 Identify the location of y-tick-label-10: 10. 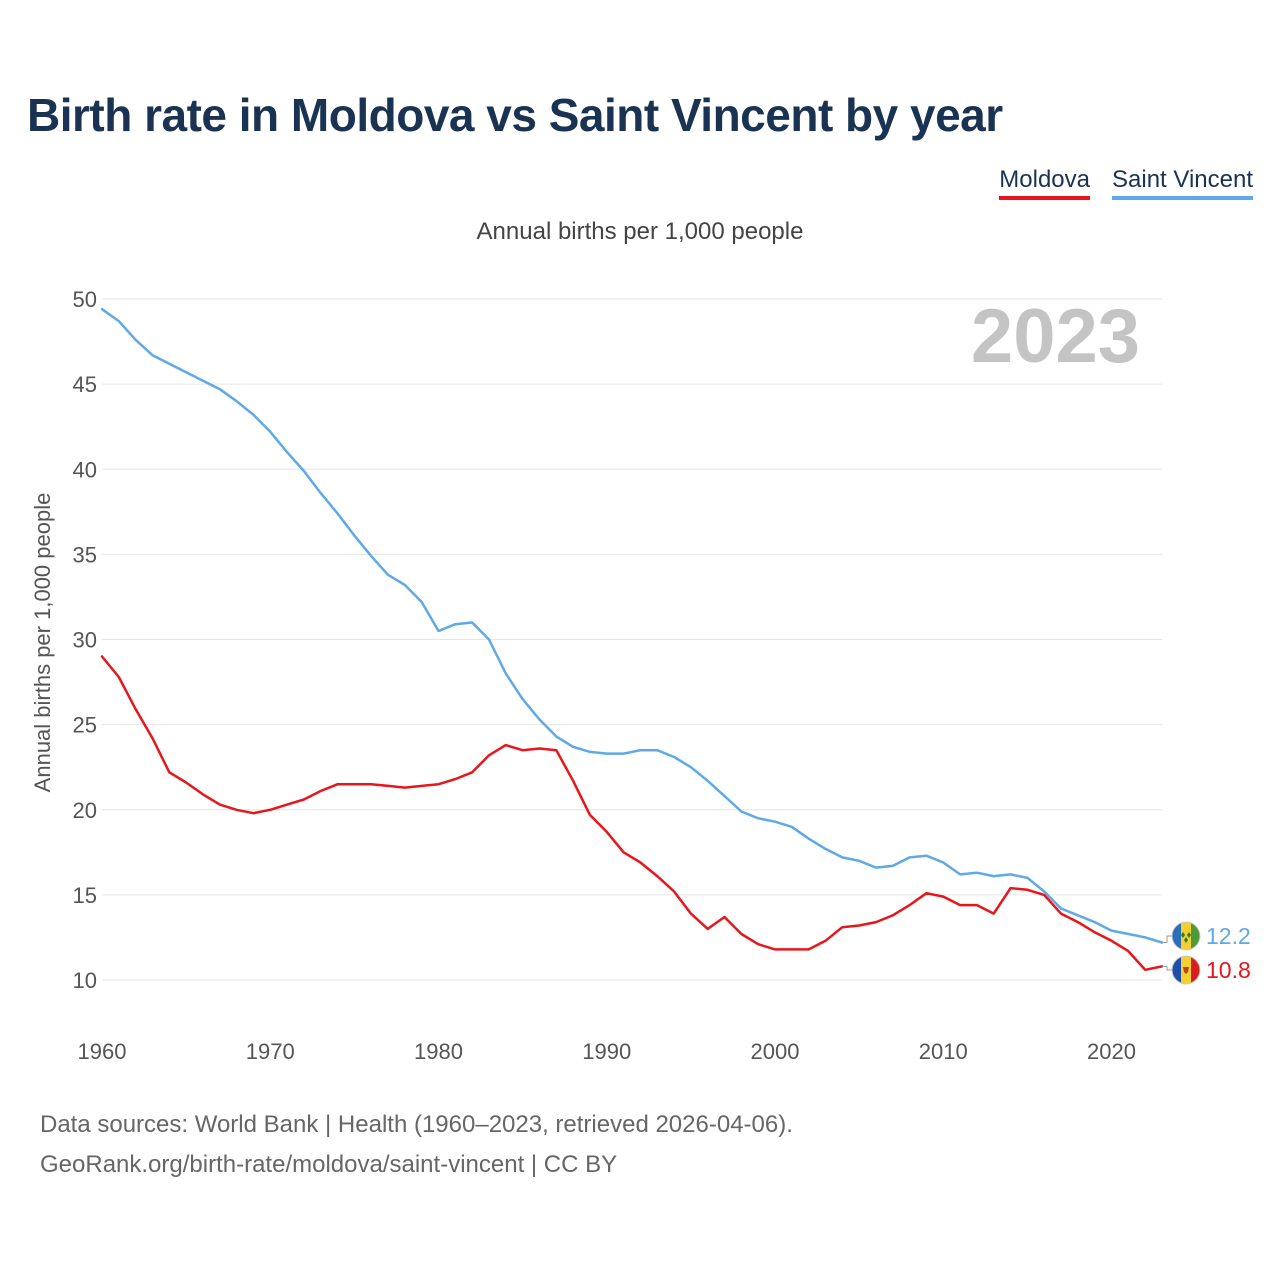
(85, 980).